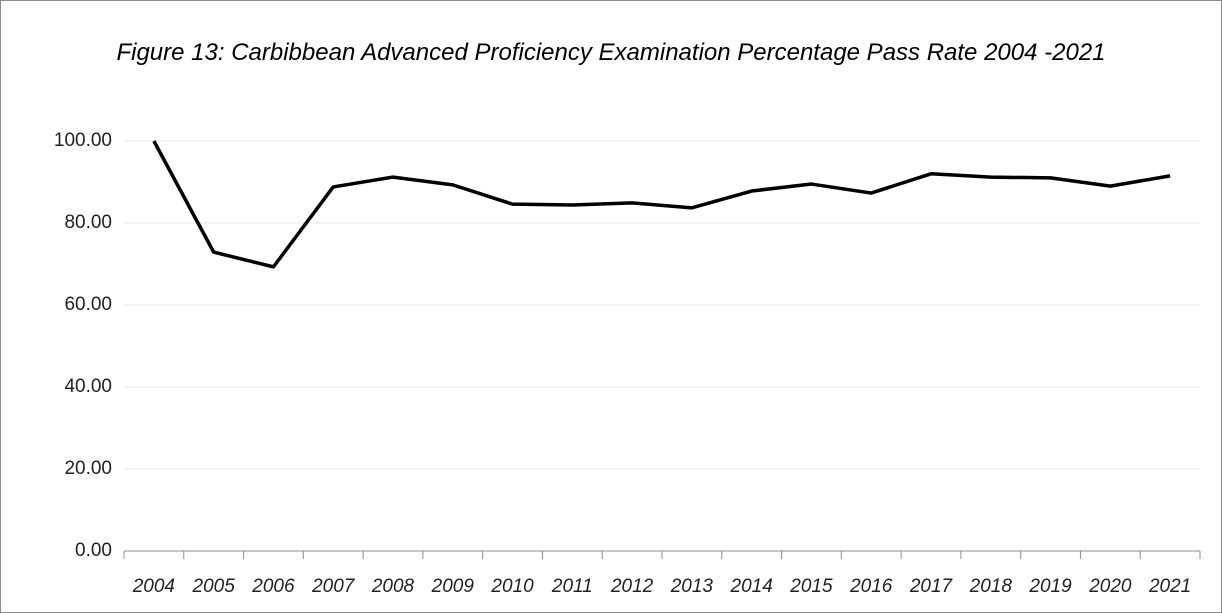  Describe the element at coordinates (83, 140) in the screenshot. I see `y-tick-label: 100.00` at that location.